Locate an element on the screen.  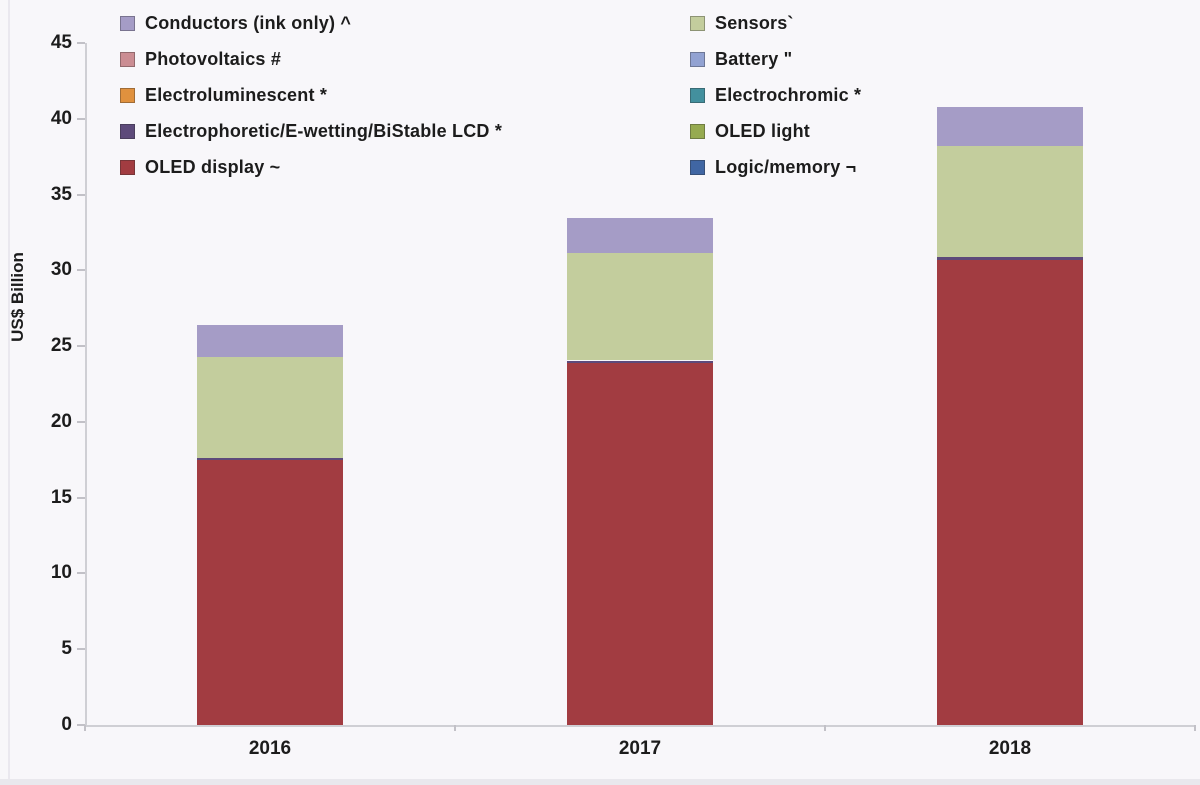
legend-label: Electrochromic * is located at coordinates (788, 94).